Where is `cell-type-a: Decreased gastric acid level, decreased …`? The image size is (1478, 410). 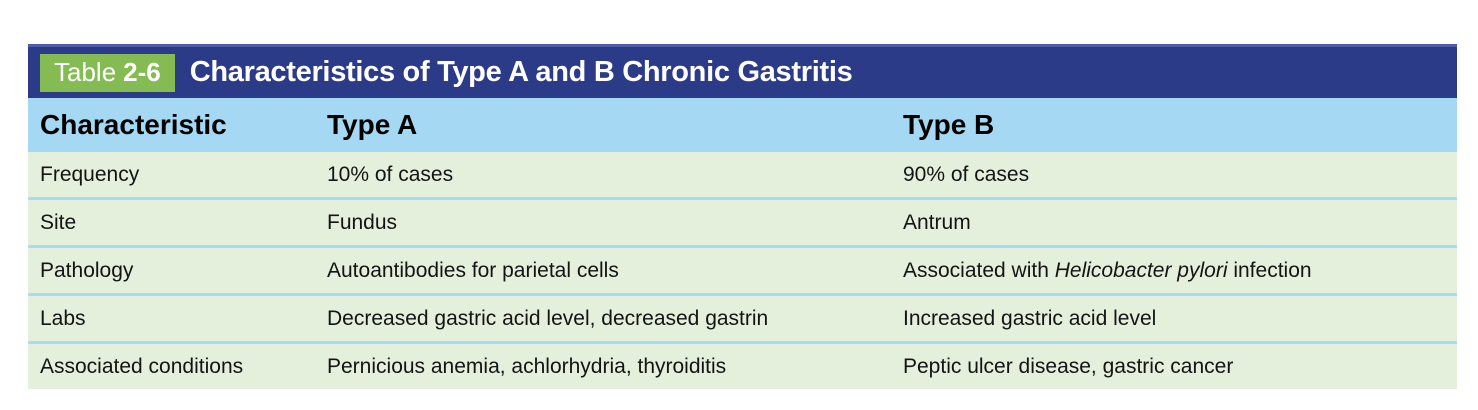
cell-type-a: Decreased gastric acid level, decreased … is located at coordinates (548, 318).